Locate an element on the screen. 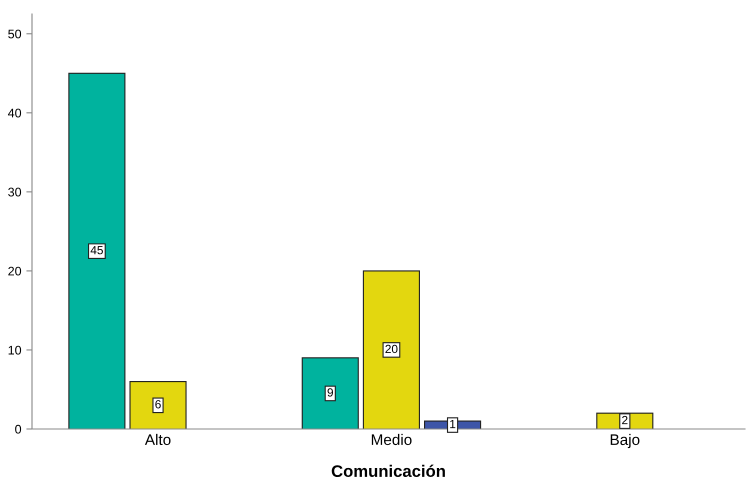 Image resolution: width=746 pixels, height=479 pixels. data-label: 6 is located at coordinates (158, 404).